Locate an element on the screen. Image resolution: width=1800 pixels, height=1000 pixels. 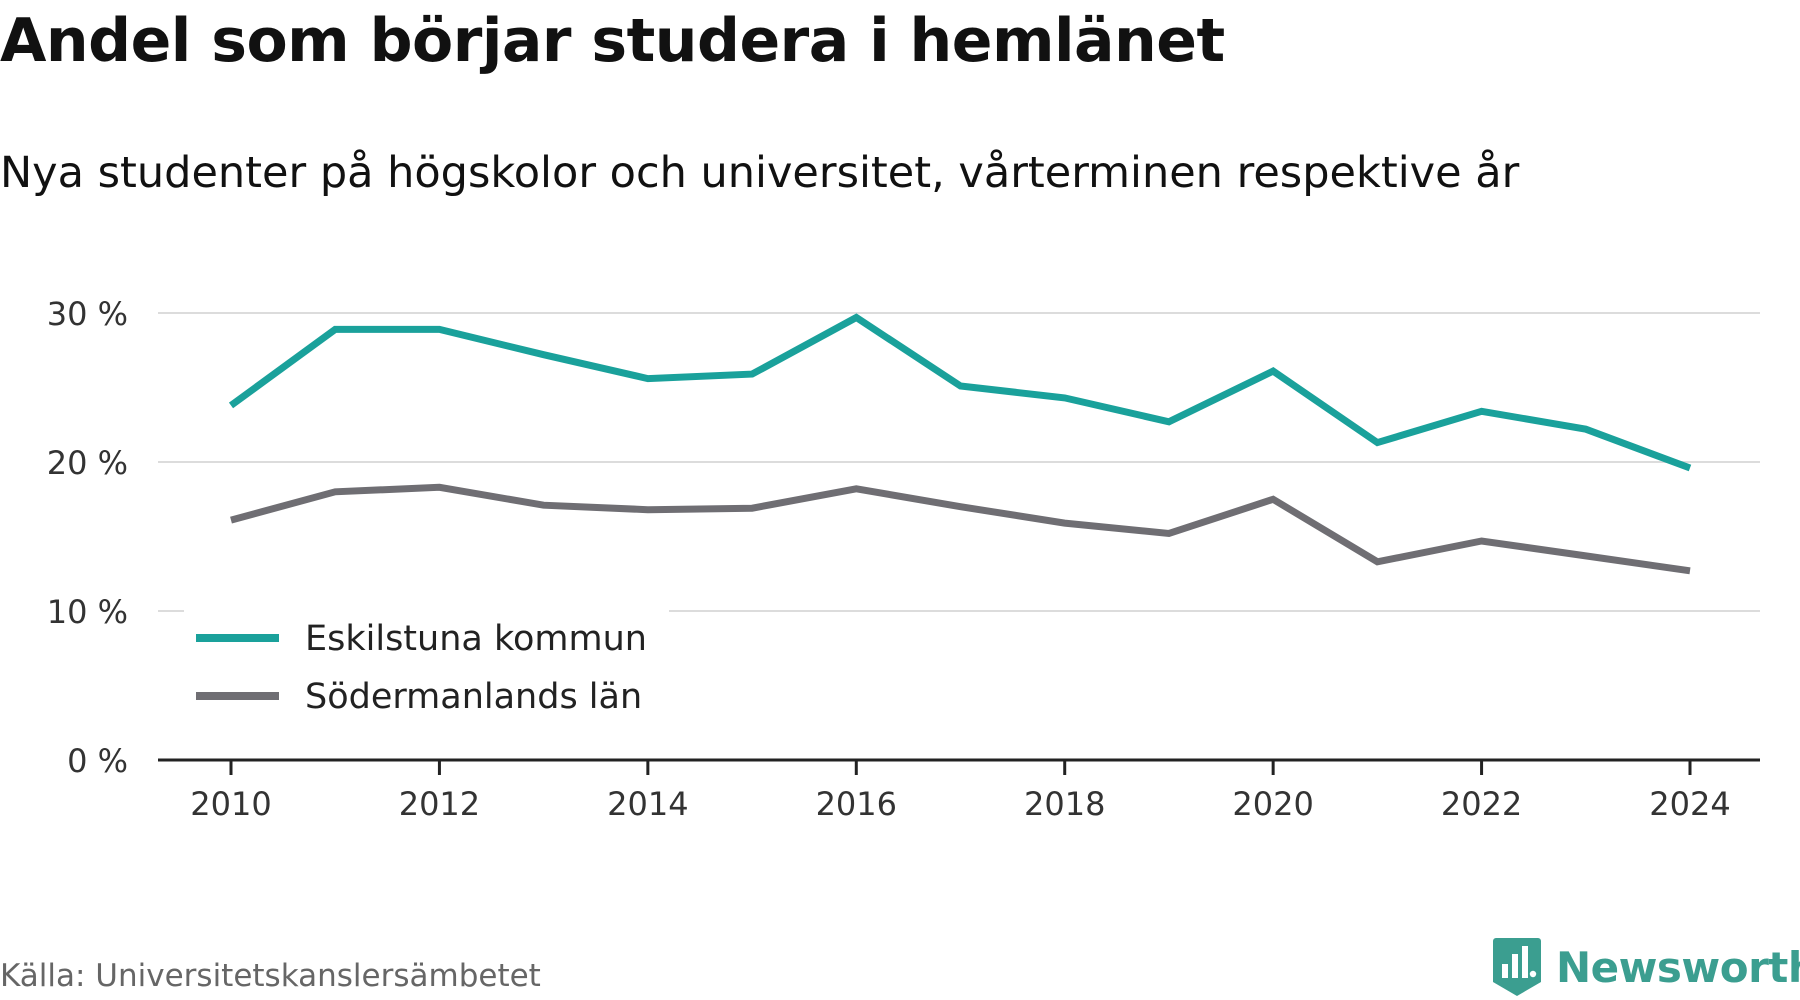
brand-name: Newsworthy is located at coordinates (1678, 967).